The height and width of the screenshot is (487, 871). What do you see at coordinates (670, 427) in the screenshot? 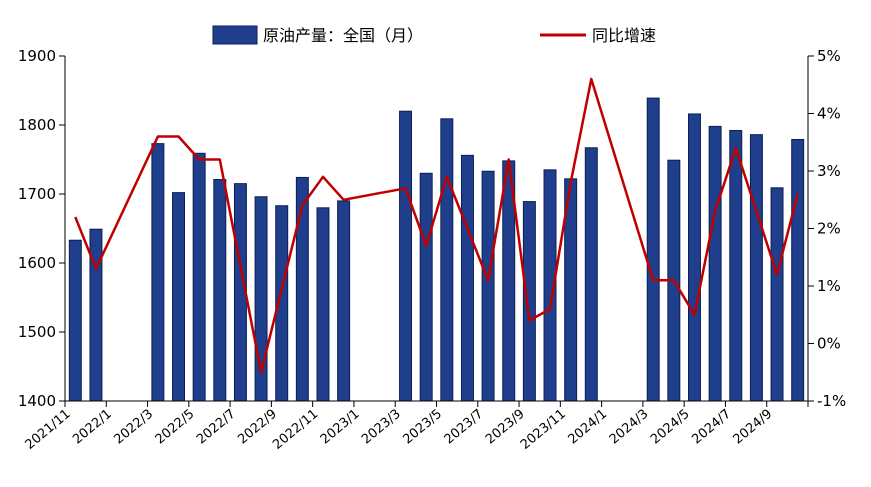
I see `x-tick-label: 2024/5` at bounding box center [670, 427].